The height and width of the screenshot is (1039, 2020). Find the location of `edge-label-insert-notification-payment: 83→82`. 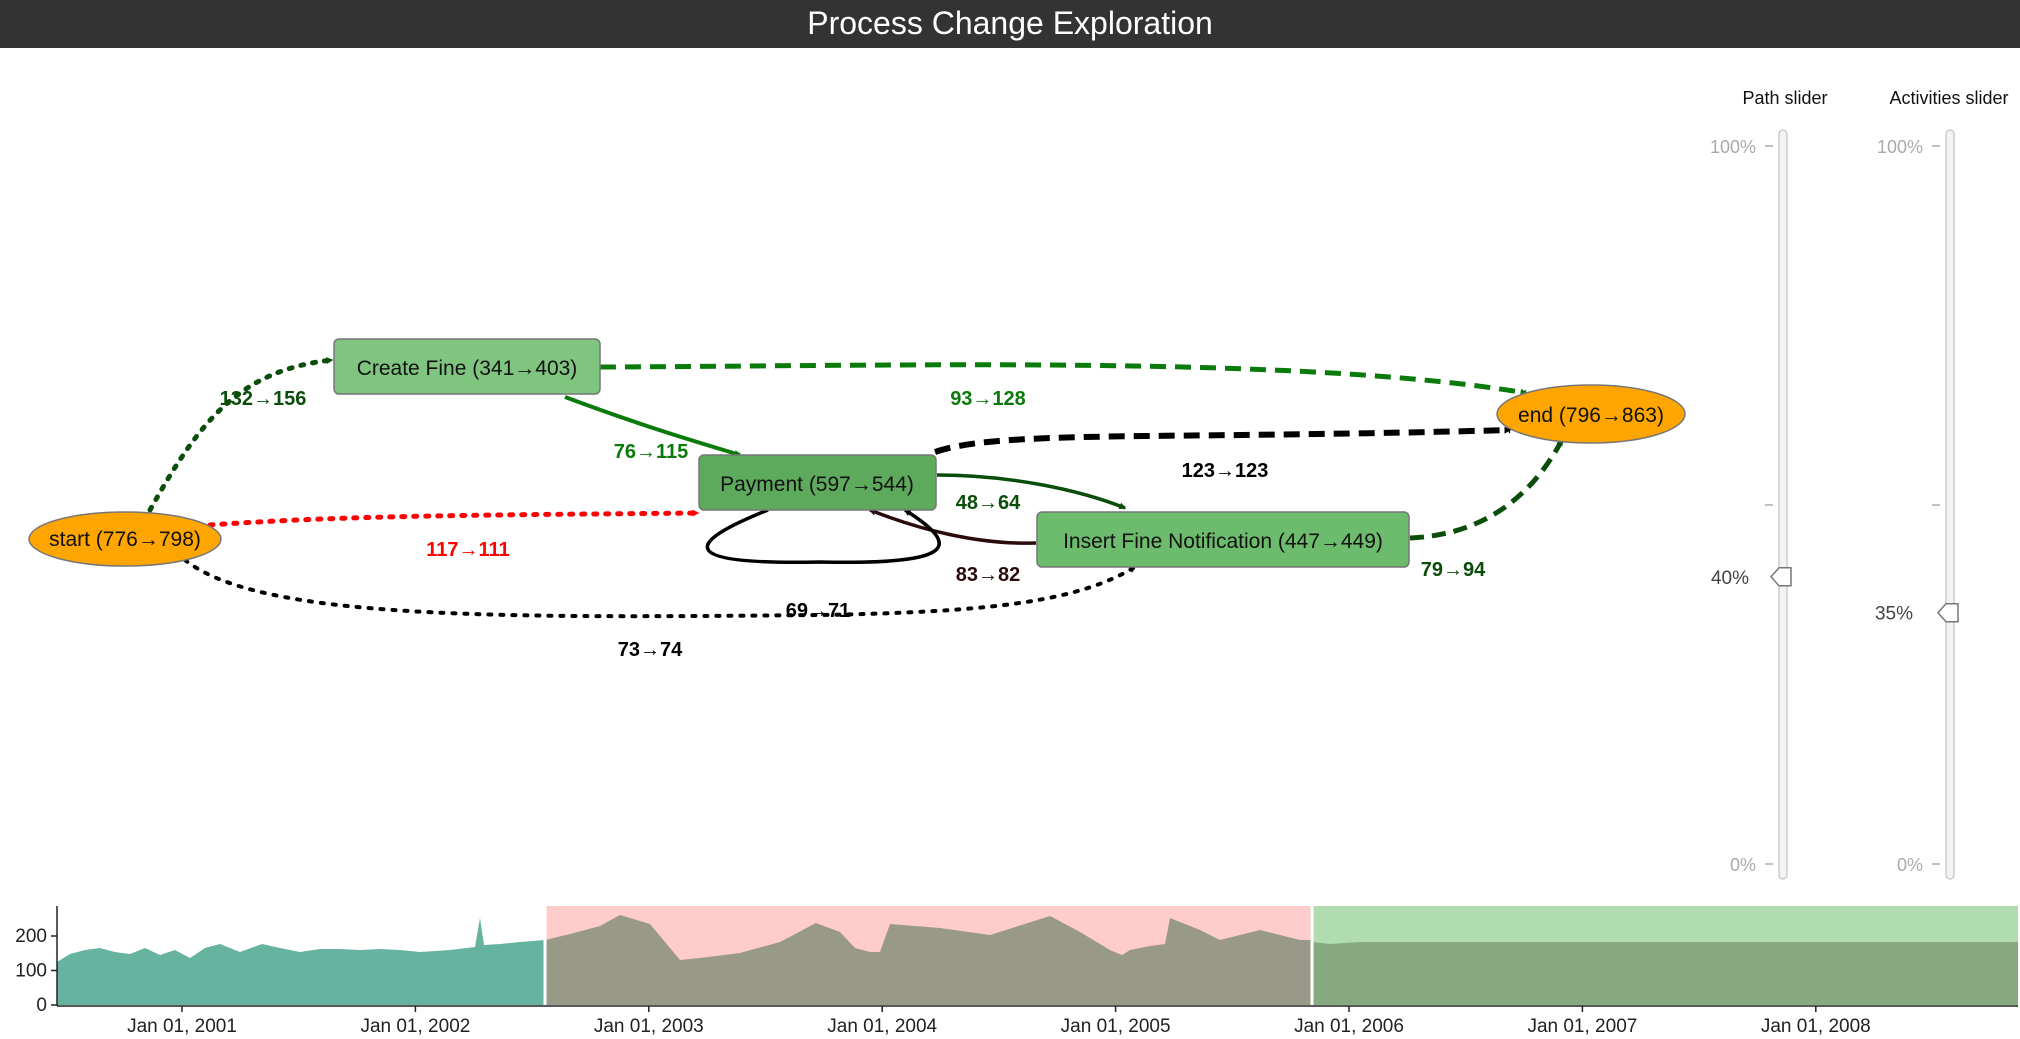

edge-label-insert-notification-payment: 83→82 is located at coordinates (988, 575).